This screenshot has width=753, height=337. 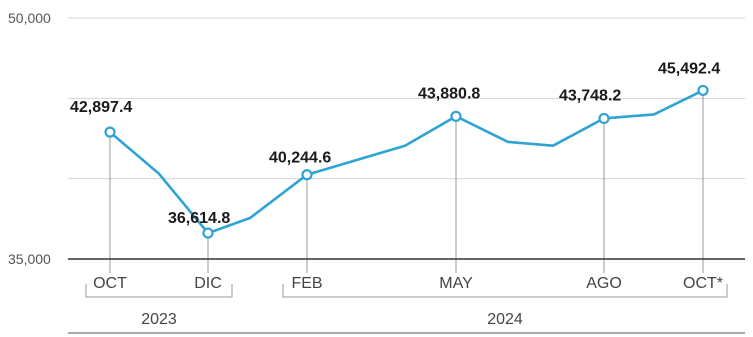 What do you see at coordinates (159, 319) in the screenshot?
I see `year-label-1: 2023` at bounding box center [159, 319].